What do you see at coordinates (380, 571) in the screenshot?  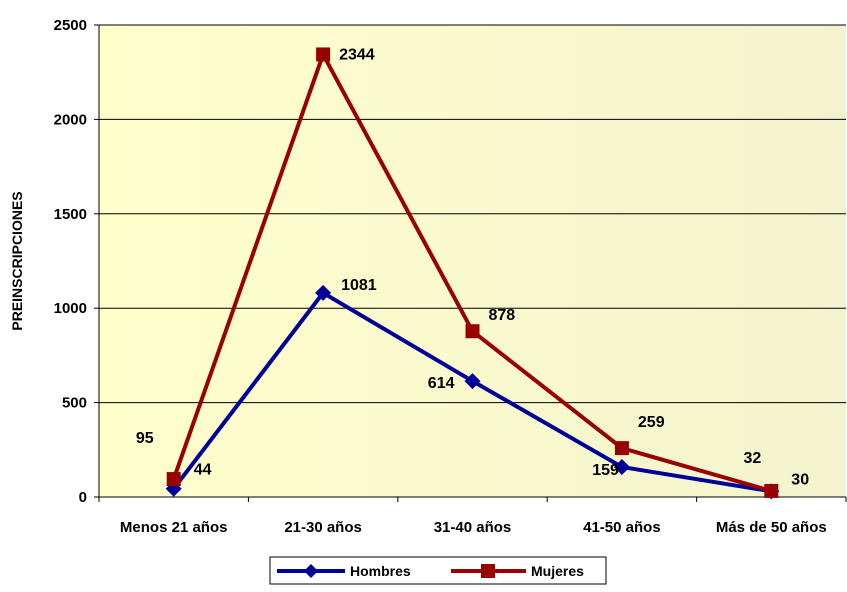 I see `legend-label-hombres: Hombres` at bounding box center [380, 571].